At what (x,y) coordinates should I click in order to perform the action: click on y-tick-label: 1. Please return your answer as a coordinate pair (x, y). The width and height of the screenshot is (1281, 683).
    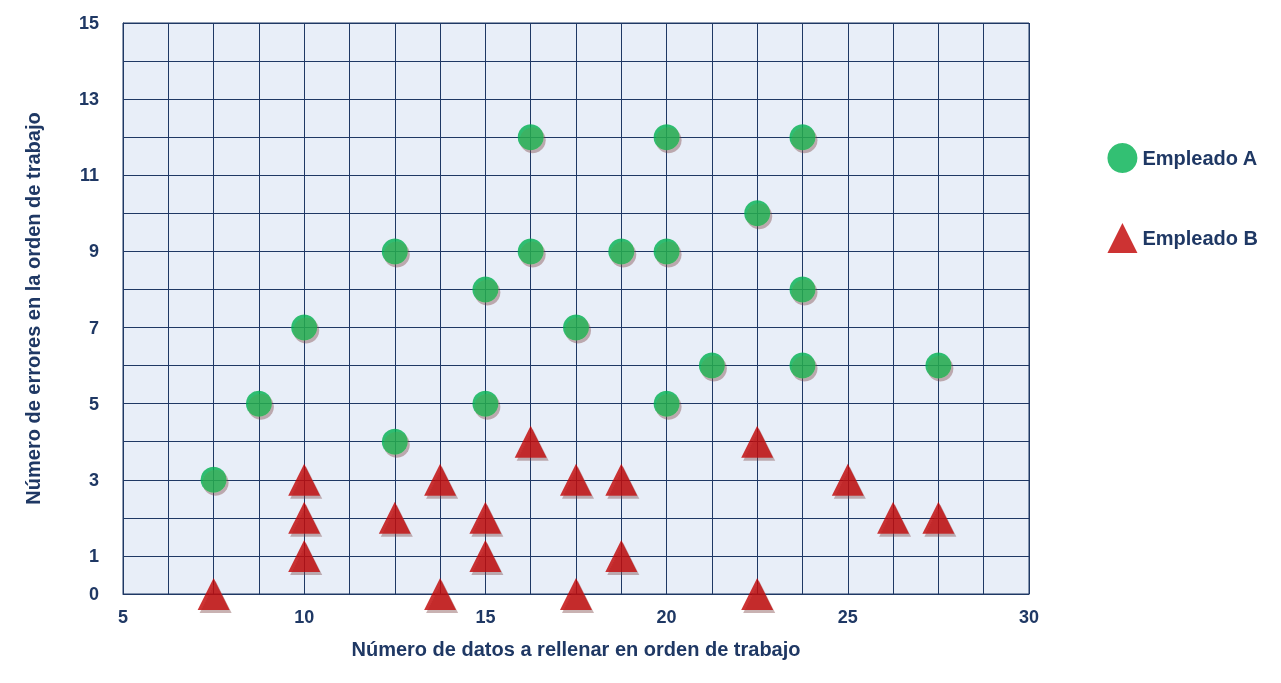
    Looking at the image, I should click on (93, 555).